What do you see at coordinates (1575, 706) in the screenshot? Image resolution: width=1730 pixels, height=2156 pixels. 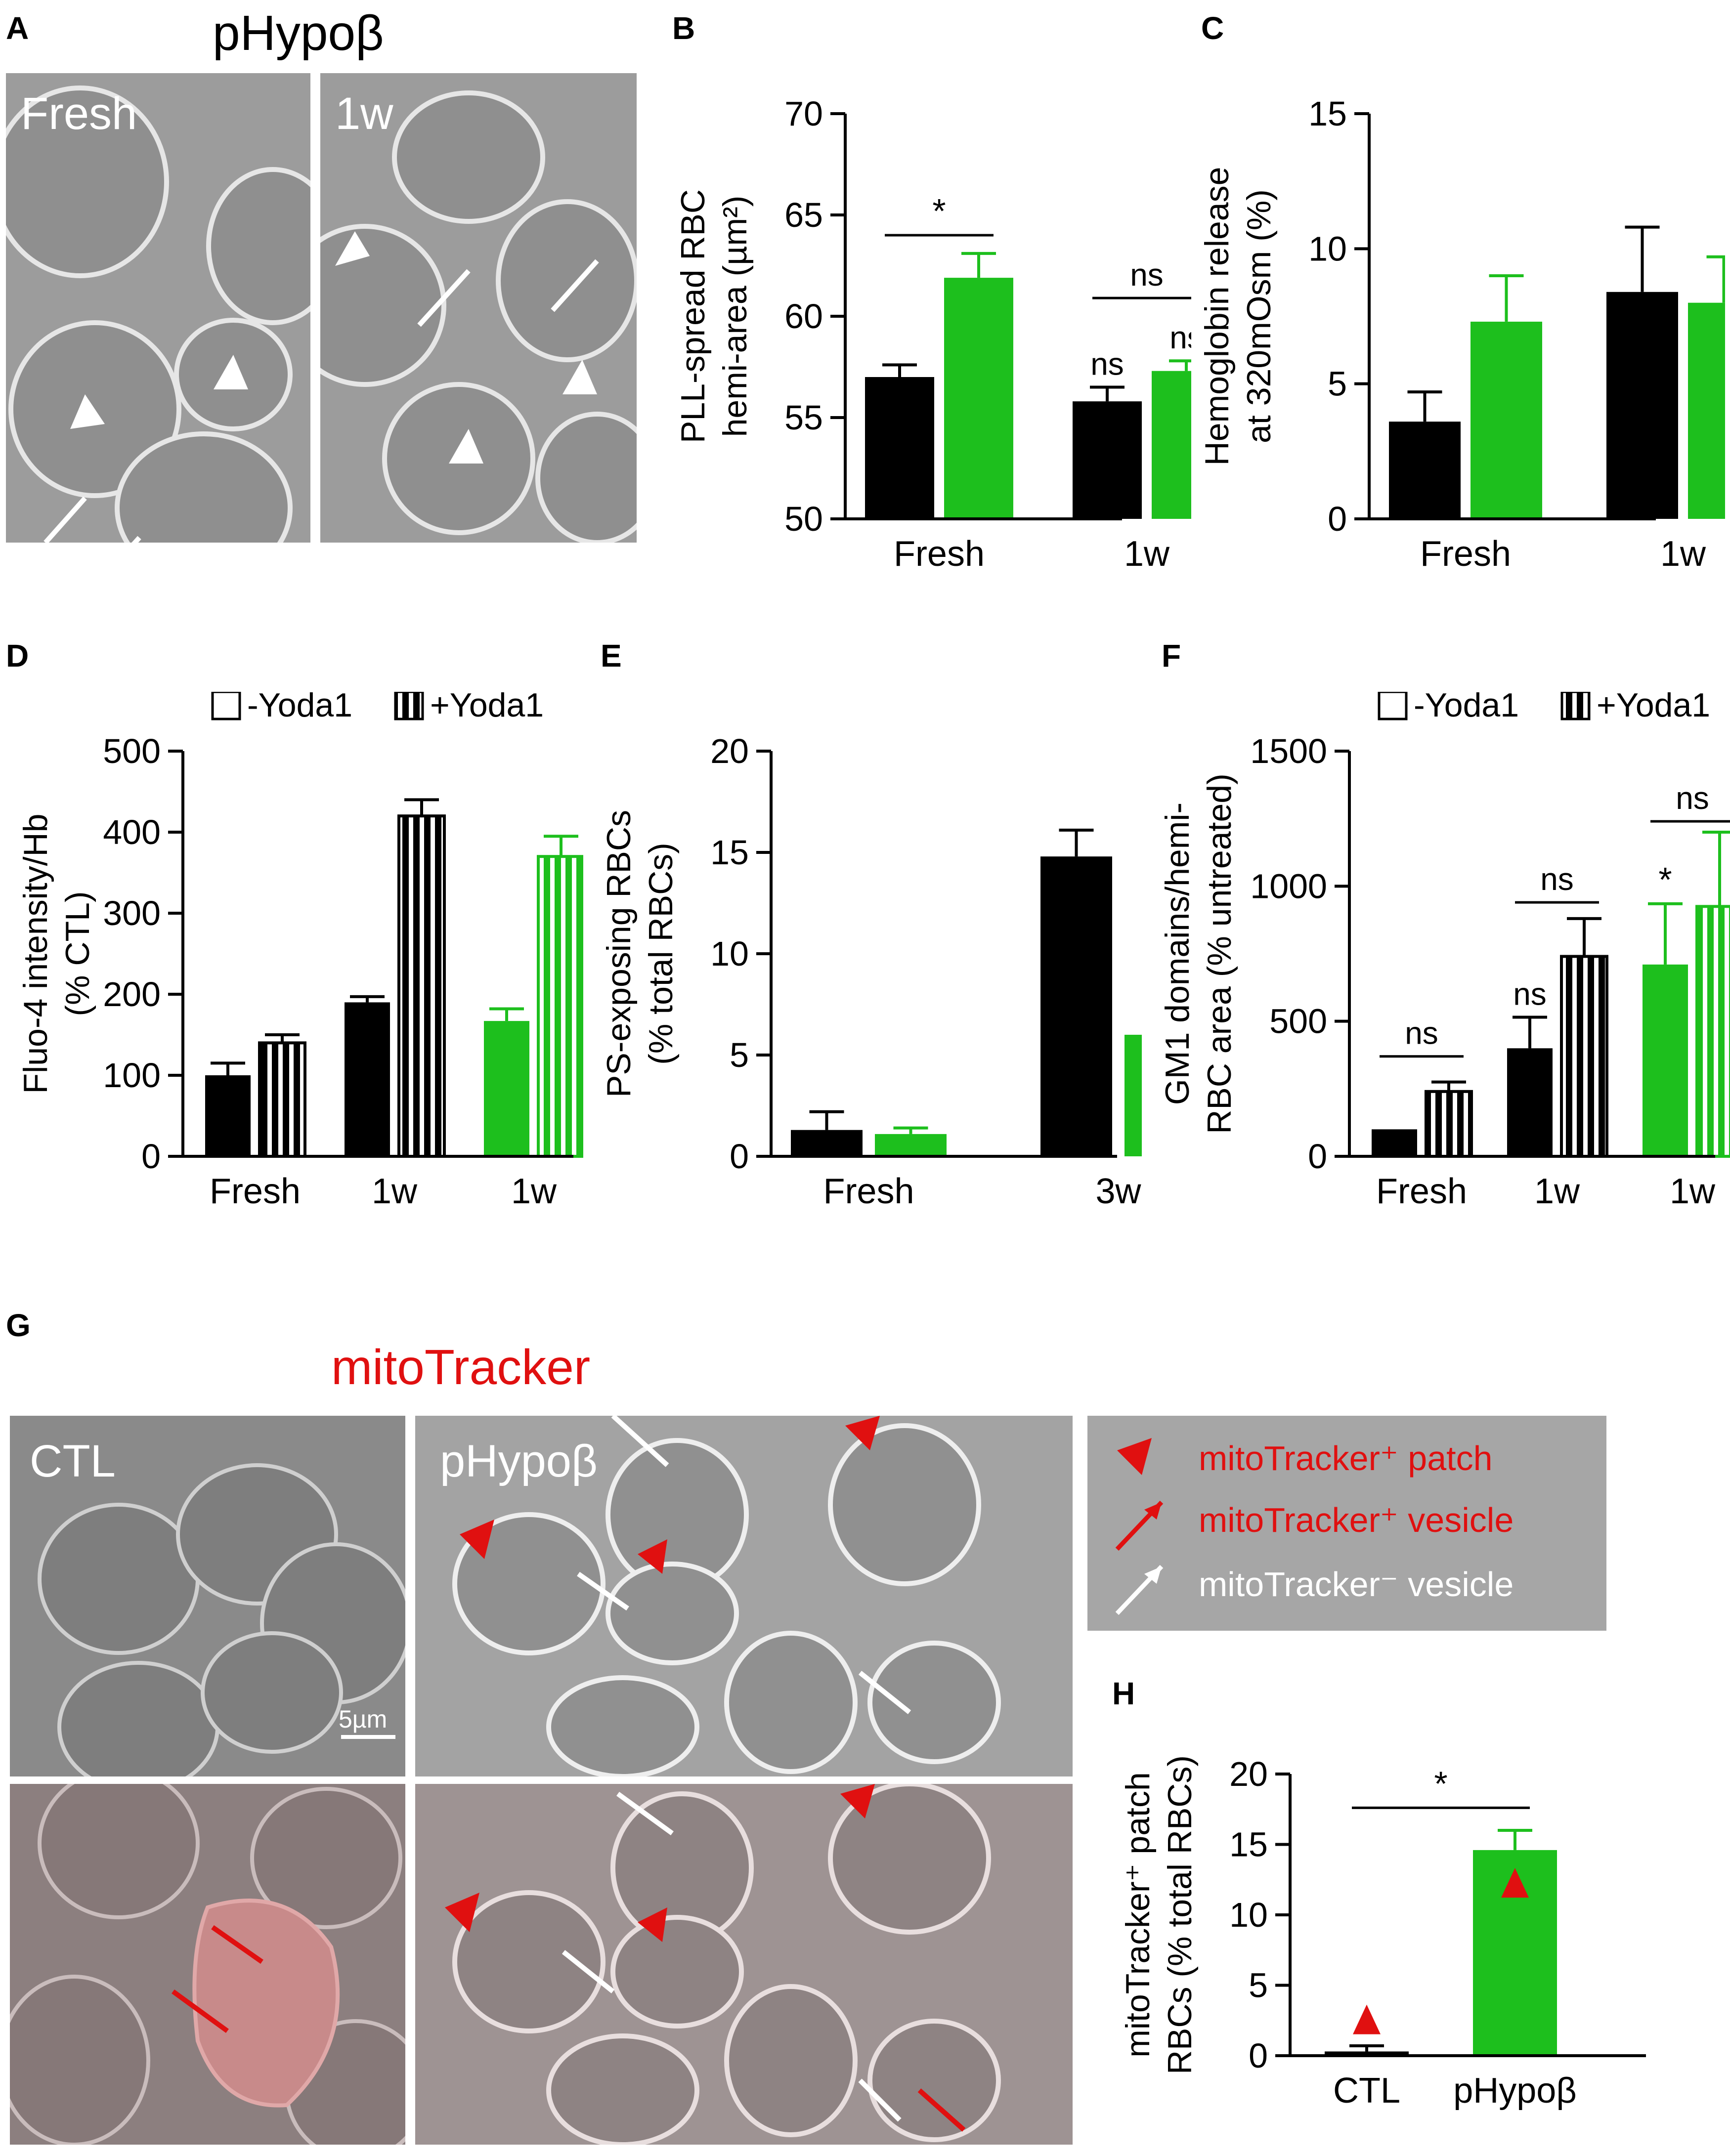 I see `legend-swatch-striped` at bounding box center [1575, 706].